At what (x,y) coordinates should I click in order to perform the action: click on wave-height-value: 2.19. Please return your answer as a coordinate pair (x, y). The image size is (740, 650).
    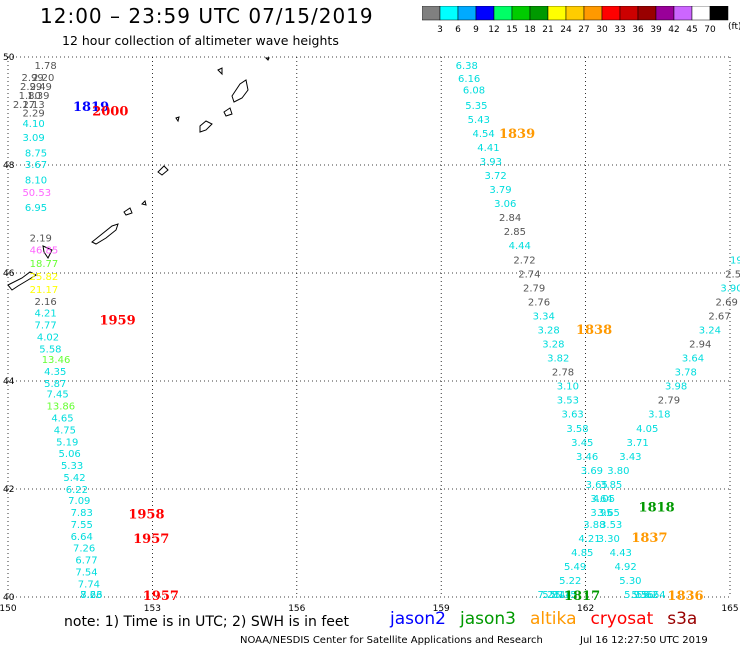
    Looking at the image, I should click on (41, 239).